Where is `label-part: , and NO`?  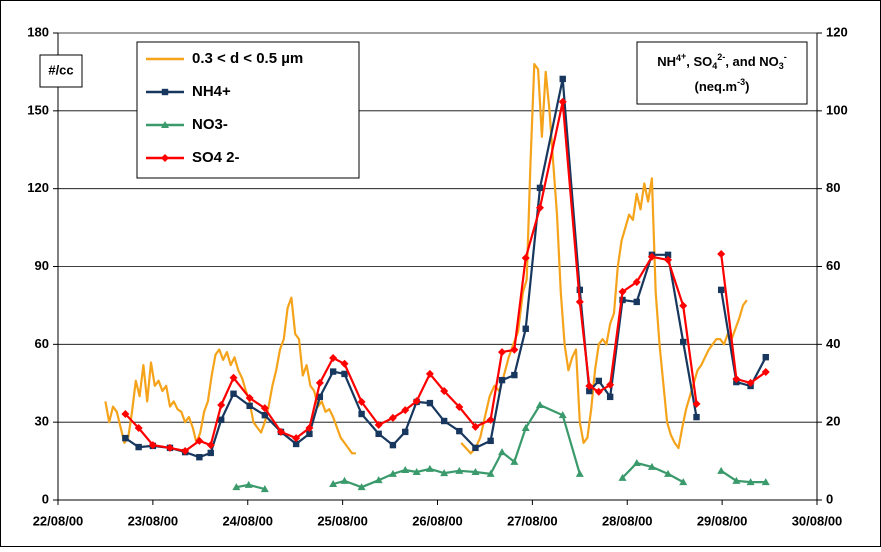
label-part: , and NO is located at coordinates (751, 61).